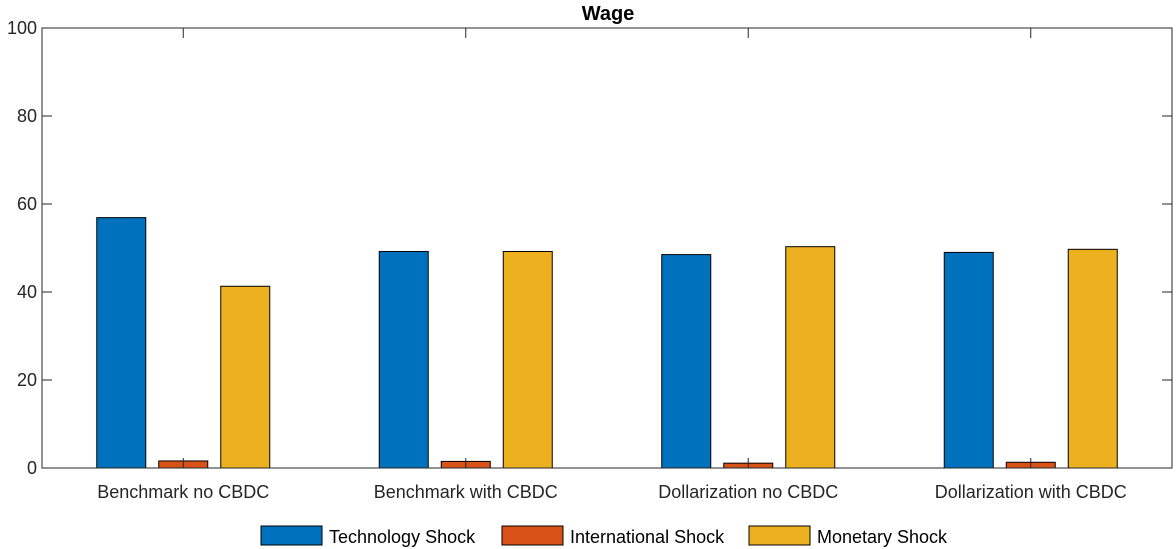  I want to click on x-tick-label: Benchmark no CBDC, so click(183, 492).